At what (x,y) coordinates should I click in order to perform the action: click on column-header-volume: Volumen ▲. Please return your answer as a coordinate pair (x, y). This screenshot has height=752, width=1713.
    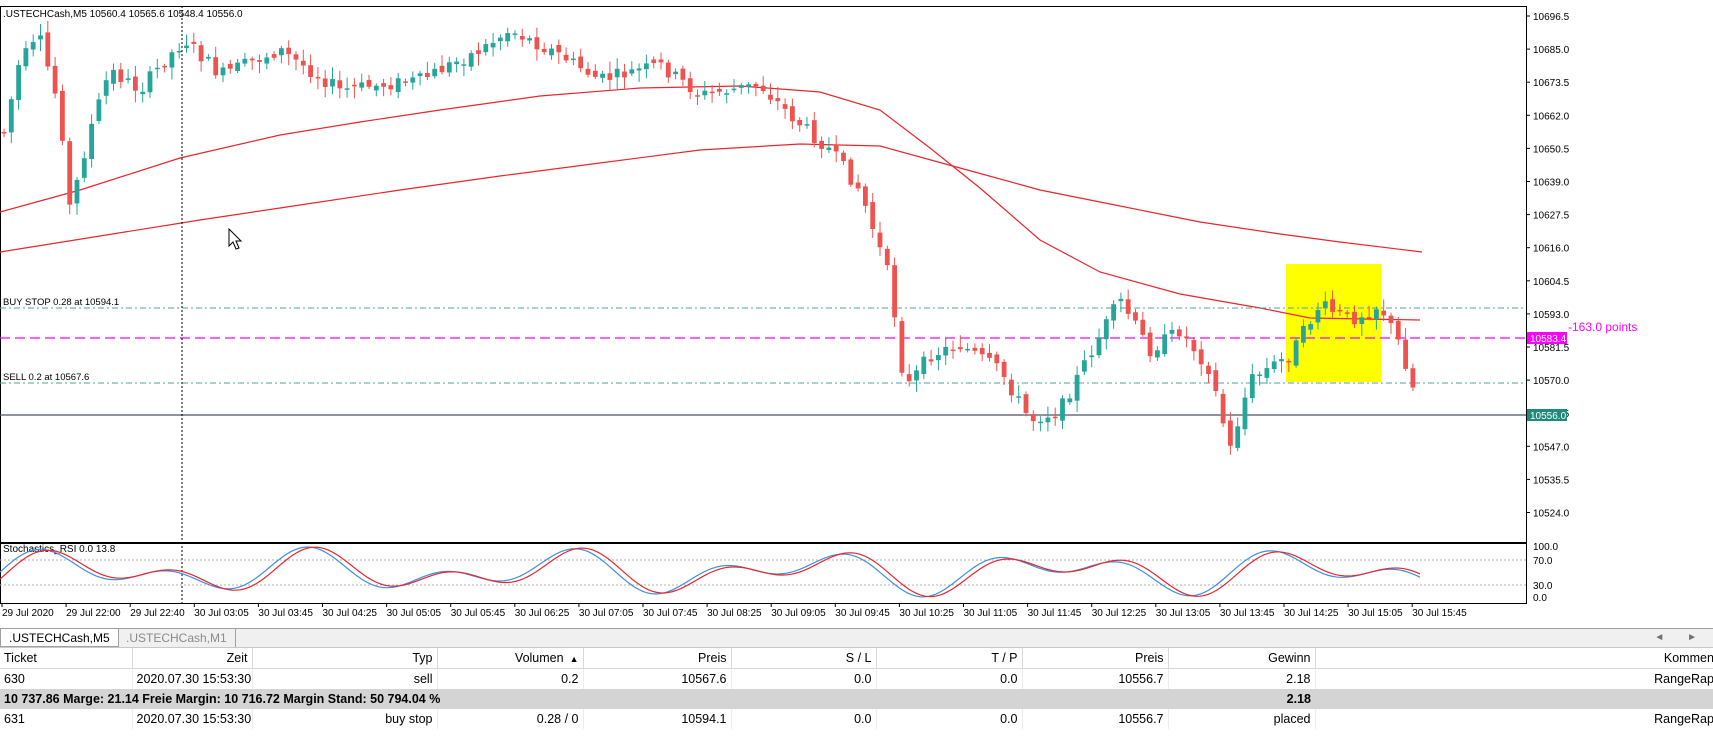
    Looking at the image, I should click on (510, 658).